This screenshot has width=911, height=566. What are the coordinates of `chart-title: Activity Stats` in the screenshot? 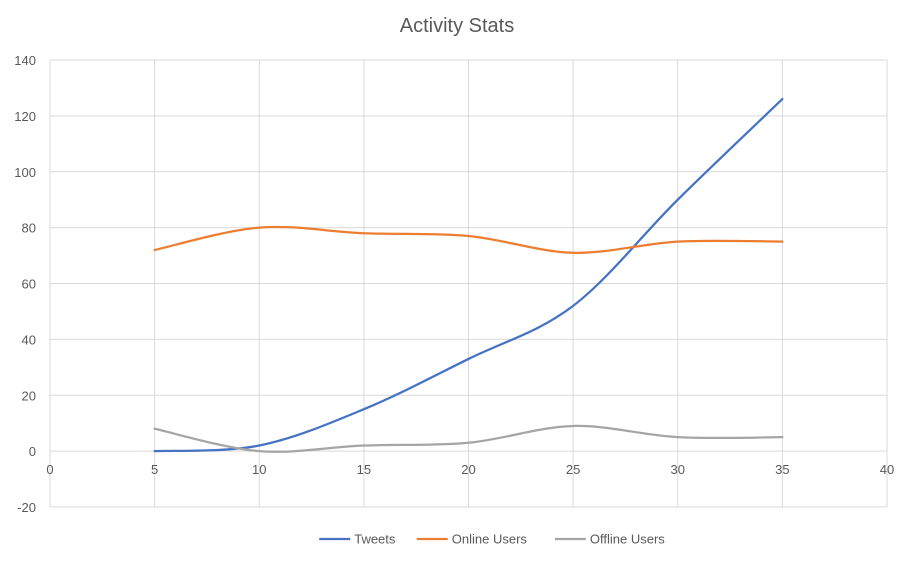 It's located at (457, 26).